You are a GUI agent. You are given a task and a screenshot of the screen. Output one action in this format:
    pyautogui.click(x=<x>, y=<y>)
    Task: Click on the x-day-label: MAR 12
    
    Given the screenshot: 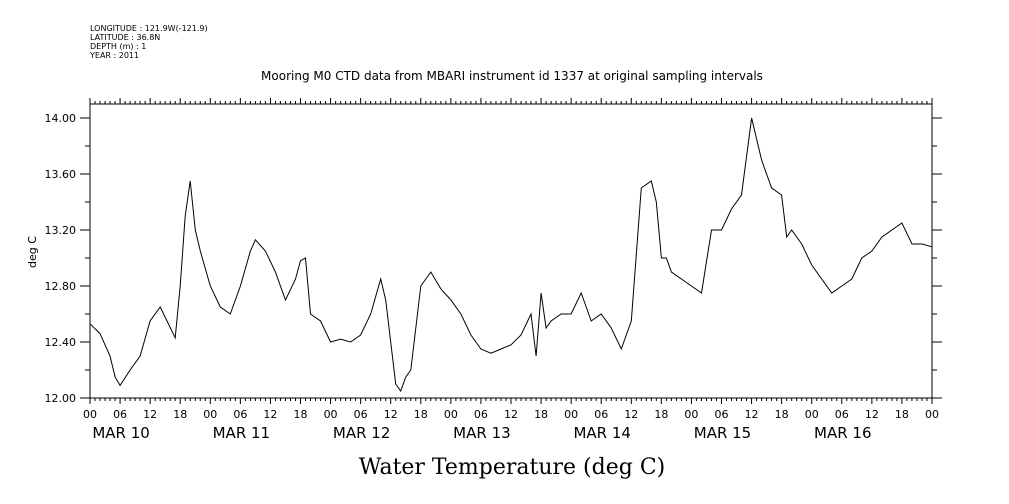 What is the action you would take?
    pyautogui.click(x=361, y=433)
    